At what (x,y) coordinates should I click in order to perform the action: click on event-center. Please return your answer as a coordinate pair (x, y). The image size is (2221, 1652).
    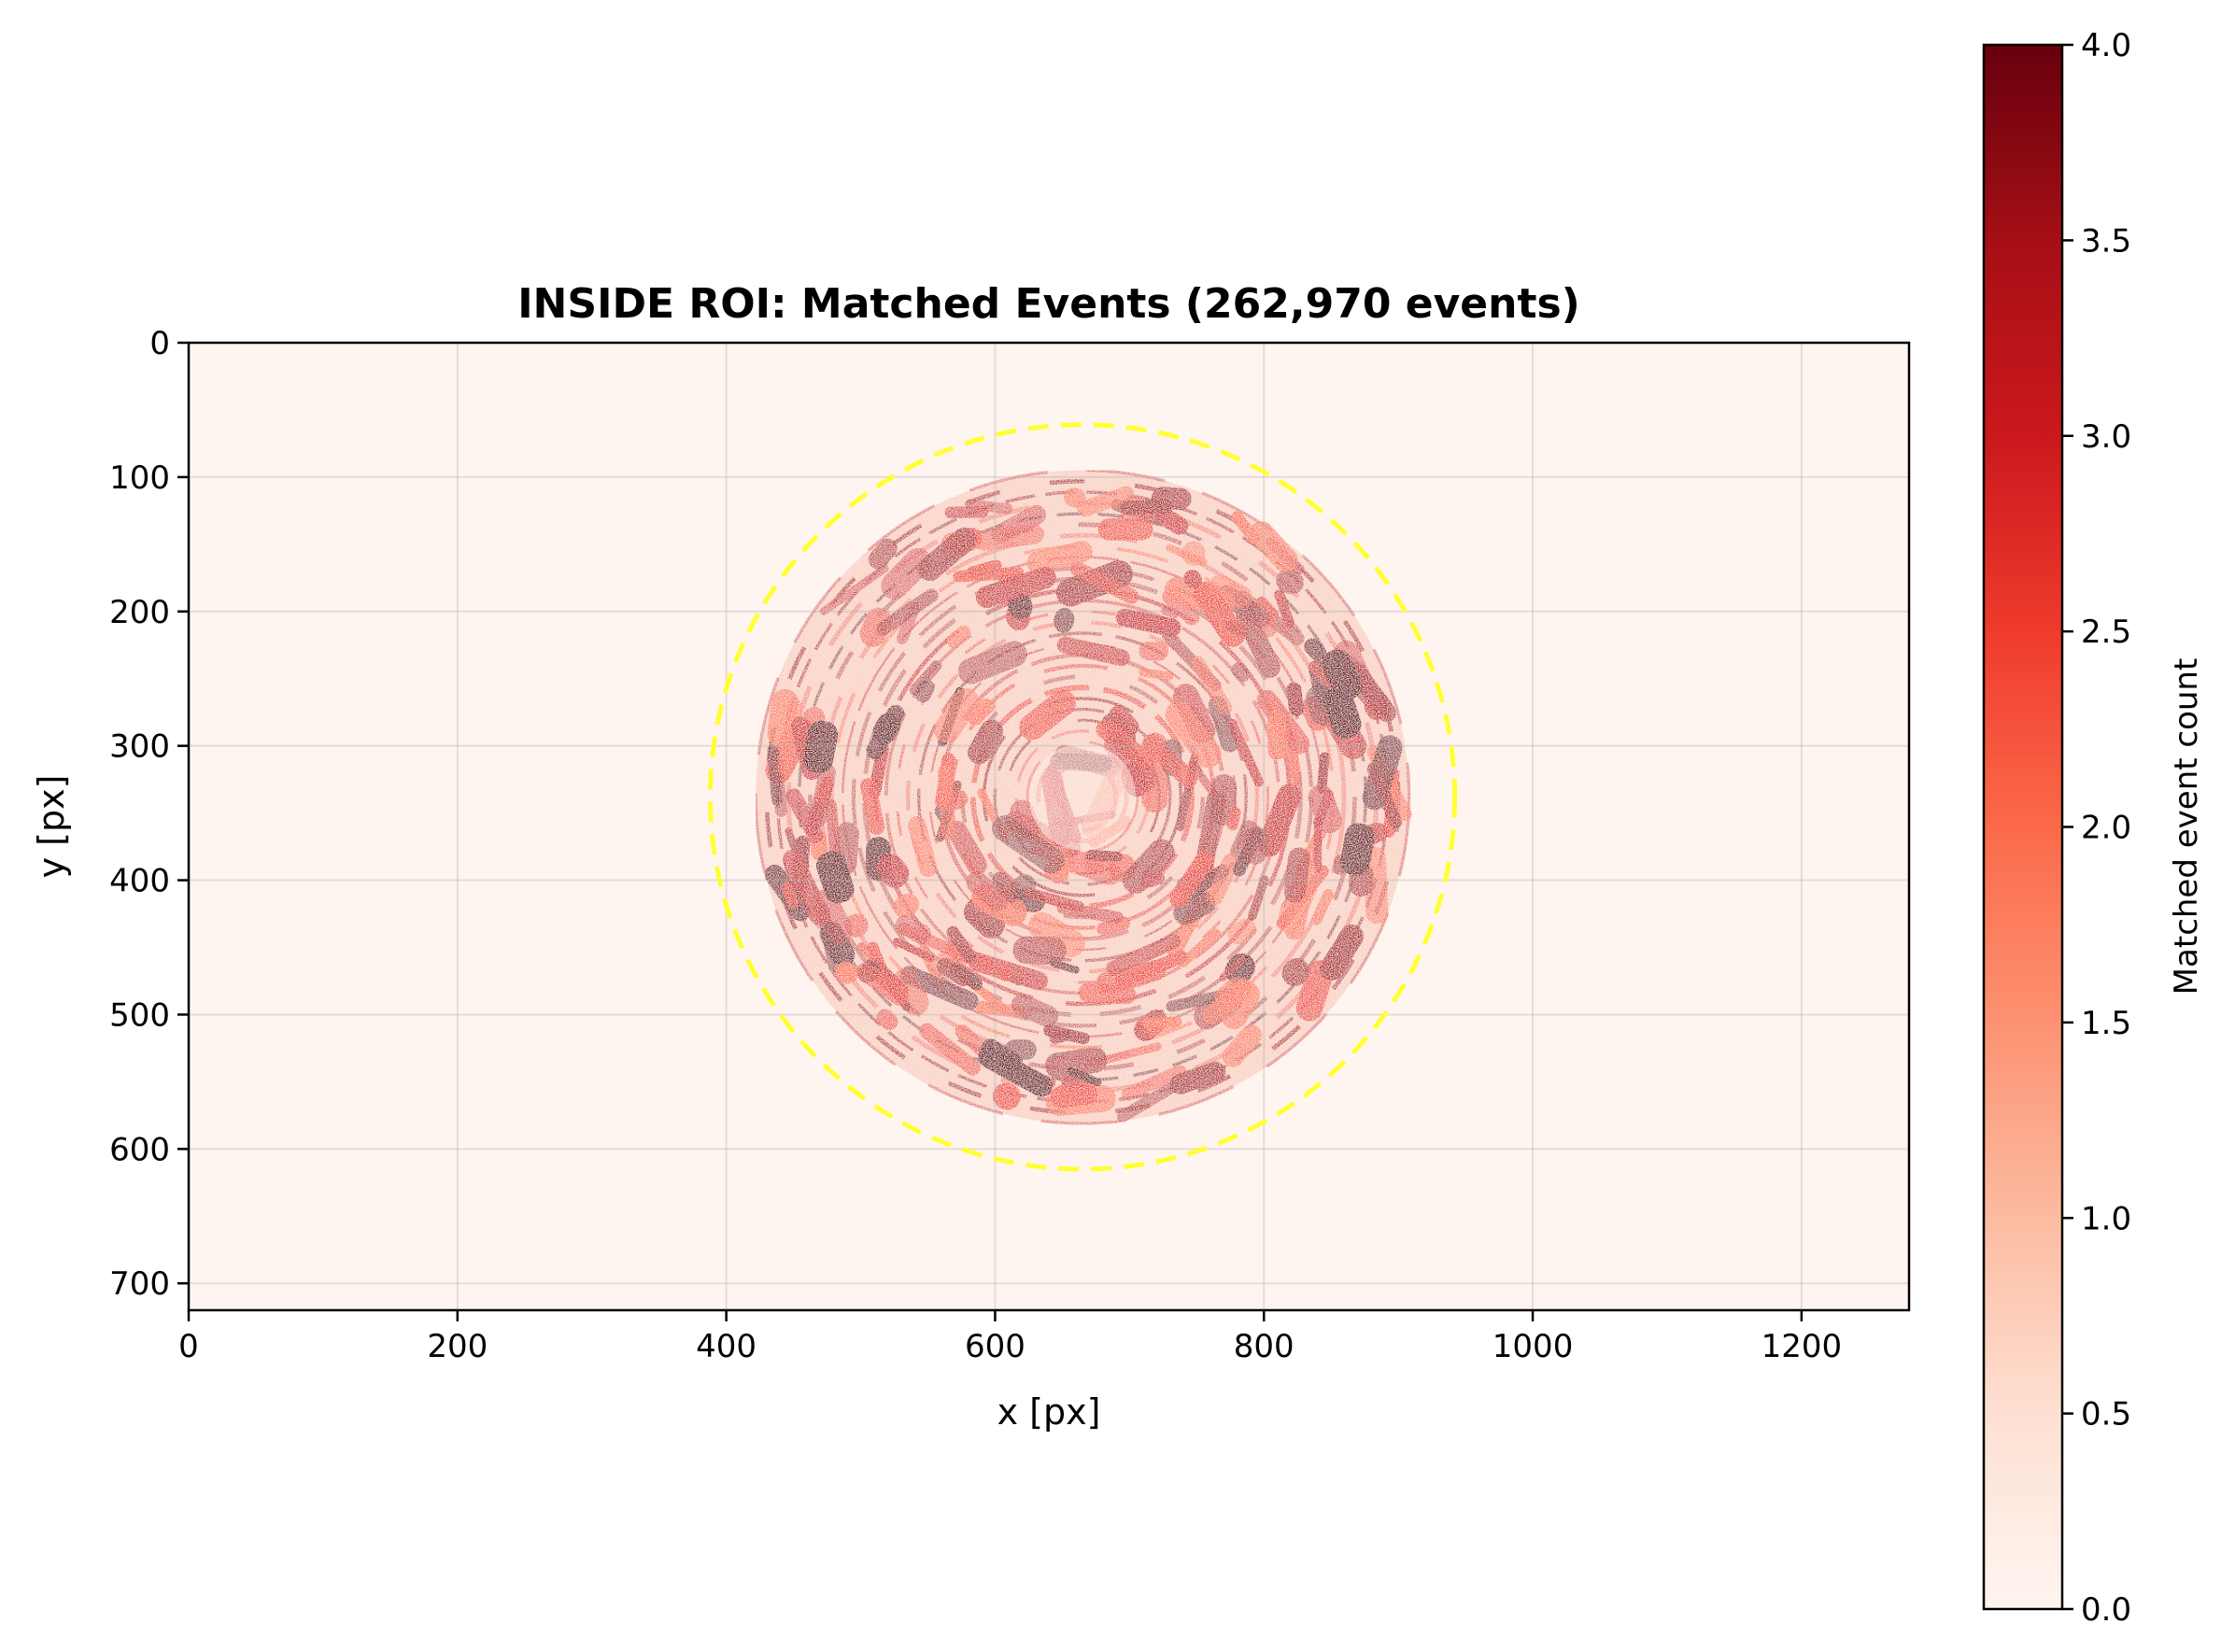
    Looking at the image, I should click on (1082, 797).